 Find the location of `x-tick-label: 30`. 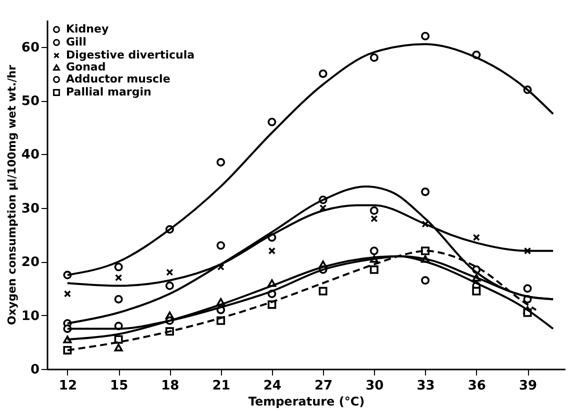

x-tick-label: 30 is located at coordinates (375, 386).